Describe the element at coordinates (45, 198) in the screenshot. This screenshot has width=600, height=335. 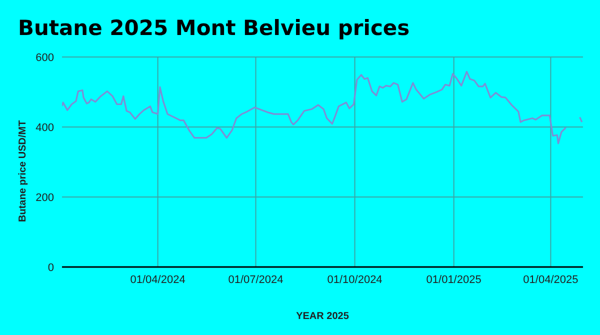
I see `y-tick-label: 200` at that location.